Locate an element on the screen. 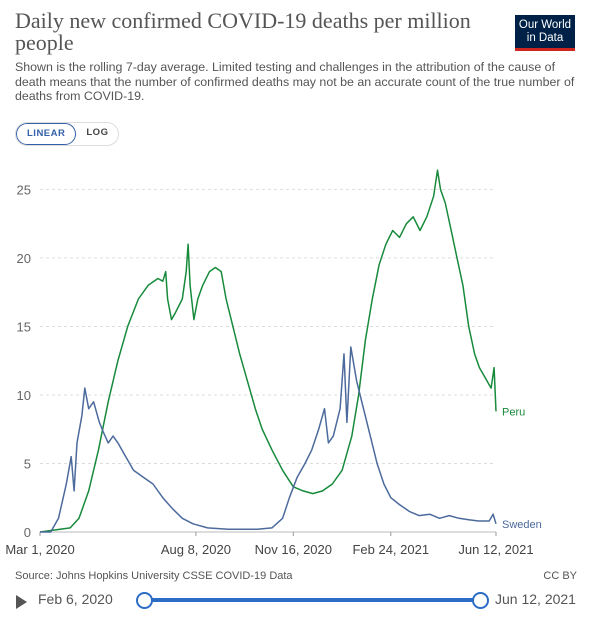  play-icon is located at coordinates (21, 602).